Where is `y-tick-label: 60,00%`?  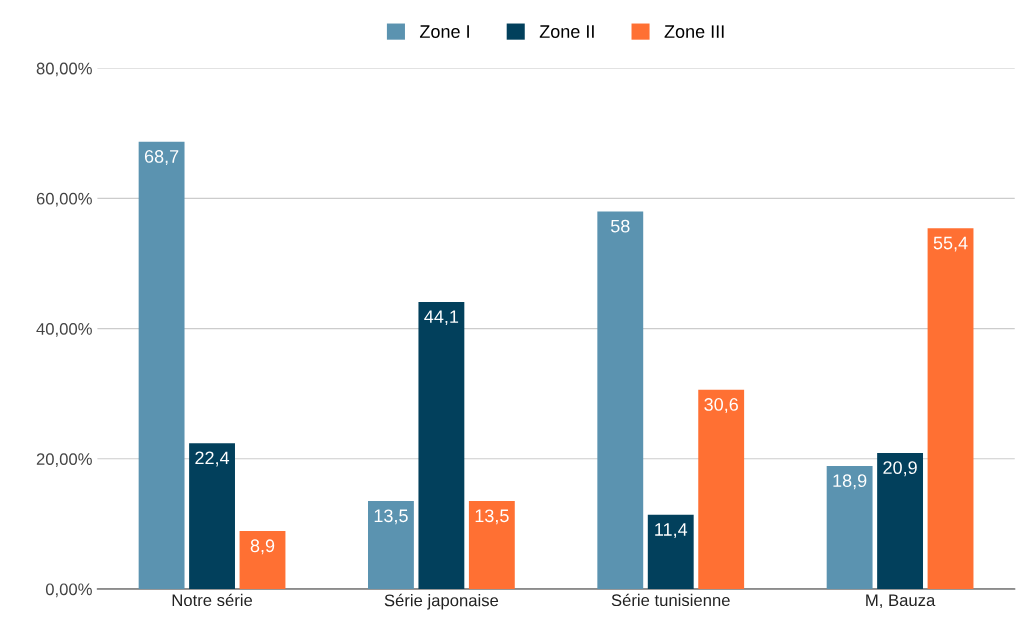 y-tick-label: 60,00% is located at coordinates (64, 199).